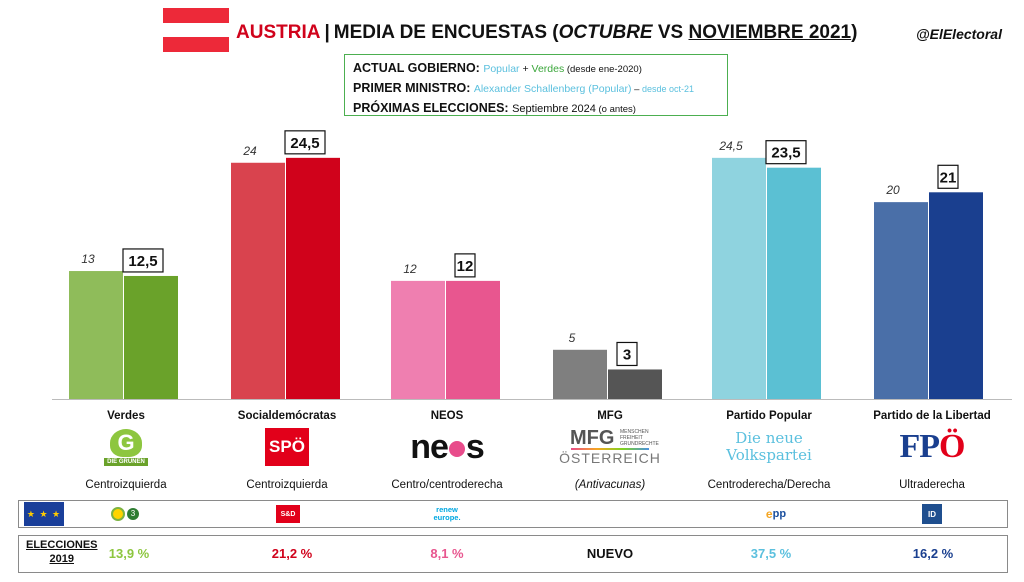 The height and width of the screenshot is (582, 1024). What do you see at coordinates (126, 416) in the screenshot?
I see `party-name-verdes: Verdes` at bounding box center [126, 416].